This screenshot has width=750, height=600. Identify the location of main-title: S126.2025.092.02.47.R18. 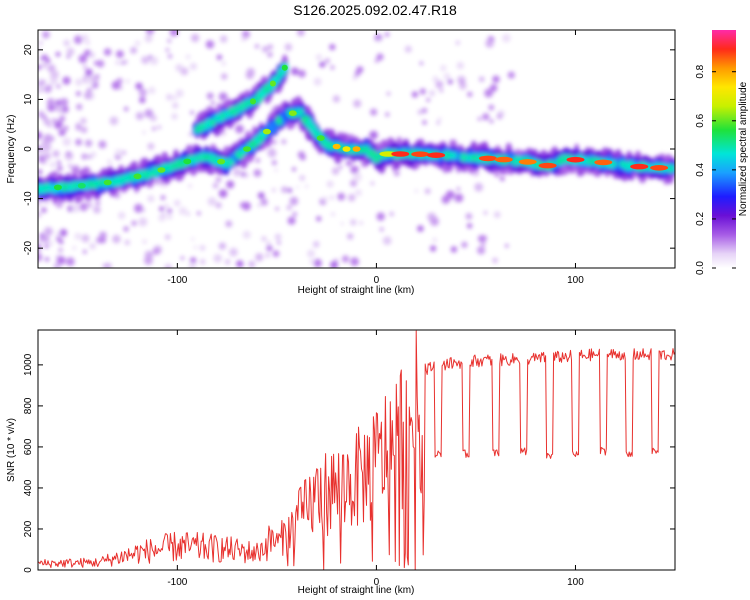
(375, 10).